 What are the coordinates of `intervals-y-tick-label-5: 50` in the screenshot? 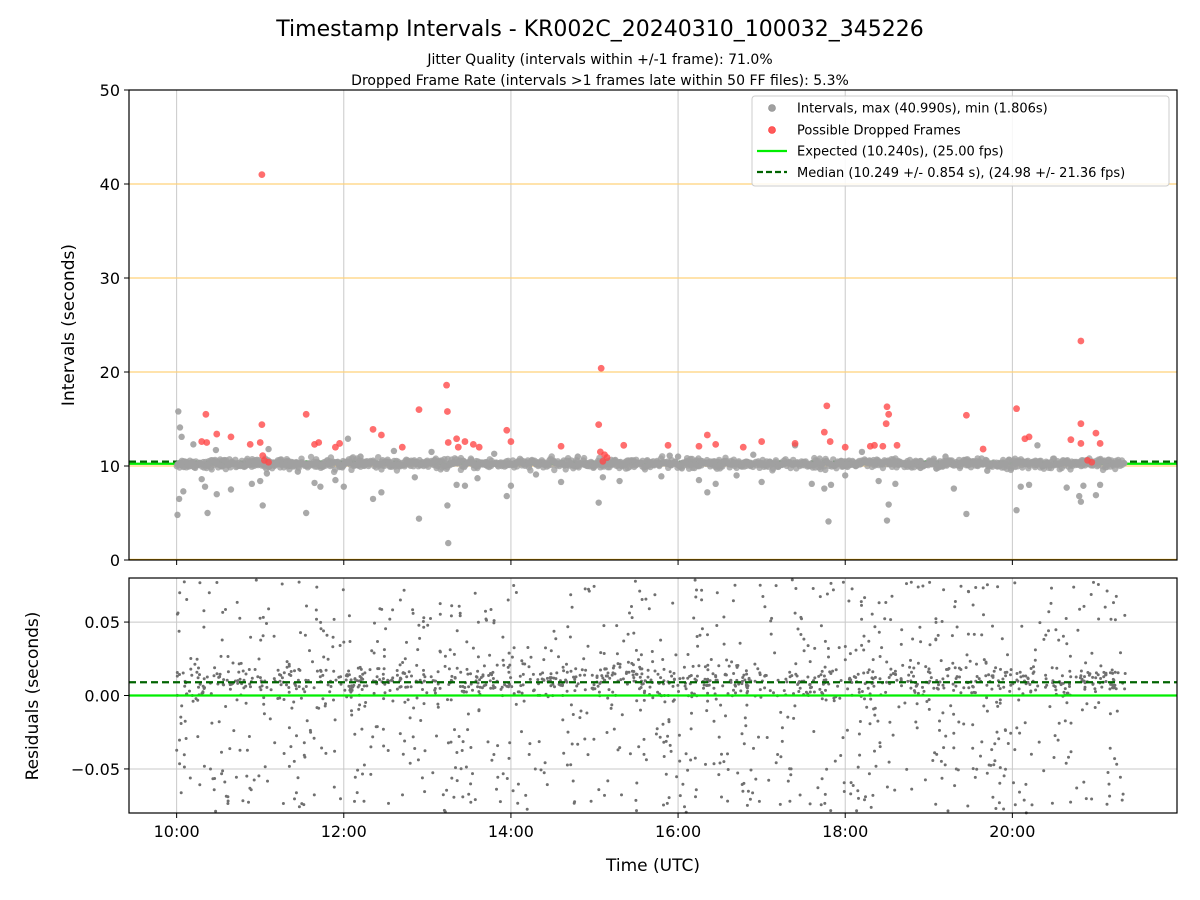 It's located at (110, 90).